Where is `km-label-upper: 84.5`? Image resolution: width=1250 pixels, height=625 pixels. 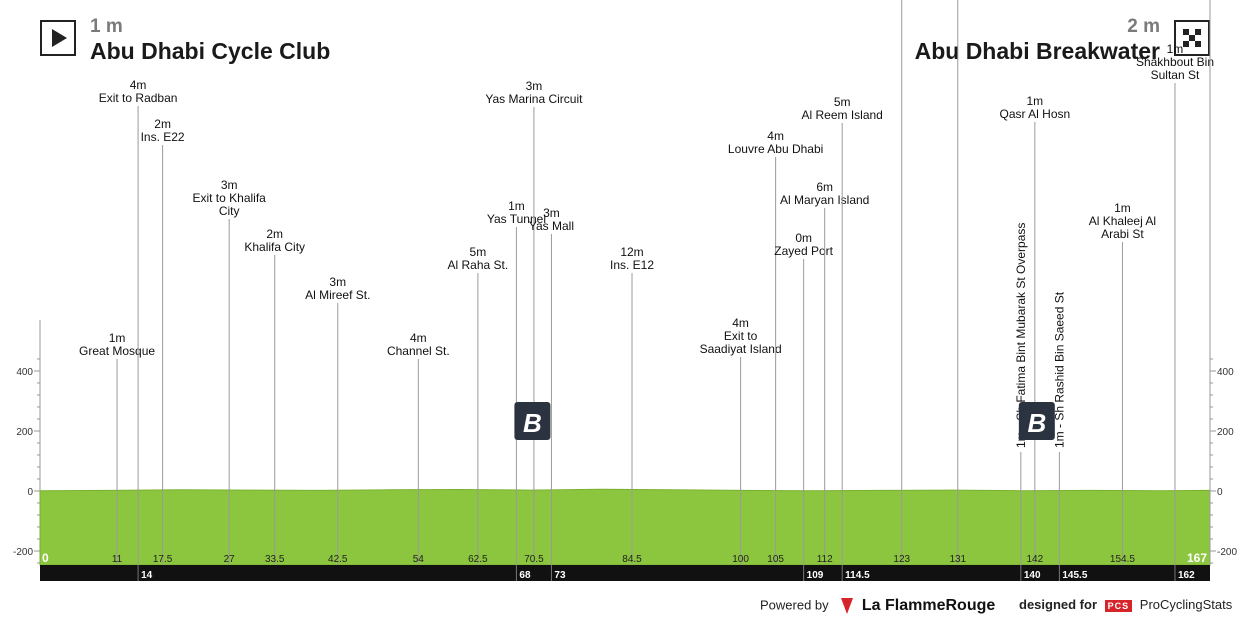 km-label-upper: 84.5 is located at coordinates (632, 559).